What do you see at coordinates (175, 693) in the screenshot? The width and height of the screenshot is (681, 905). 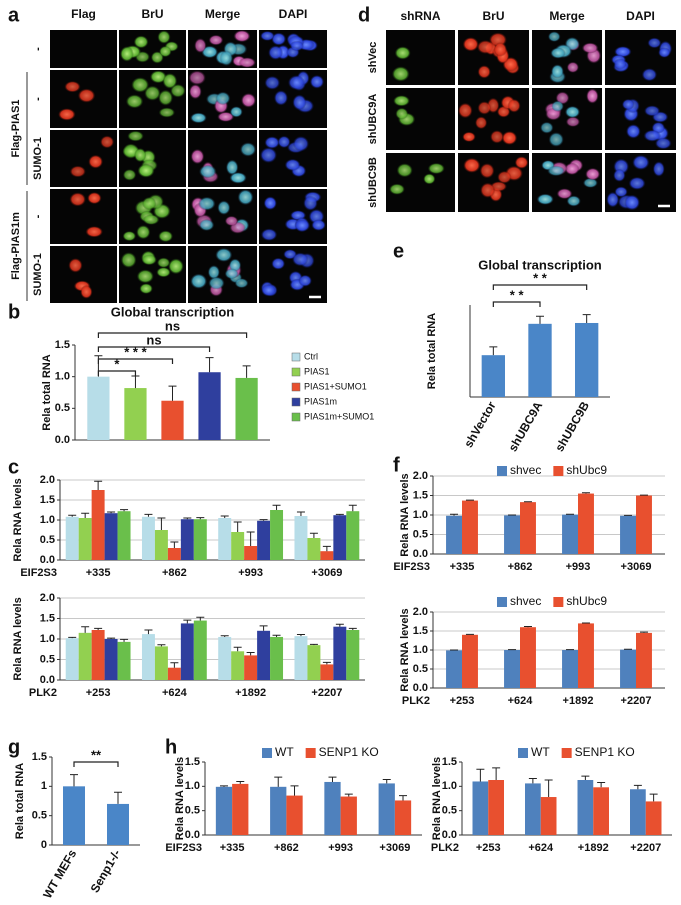 I see `x-tick-label: +624` at bounding box center [175, 693].